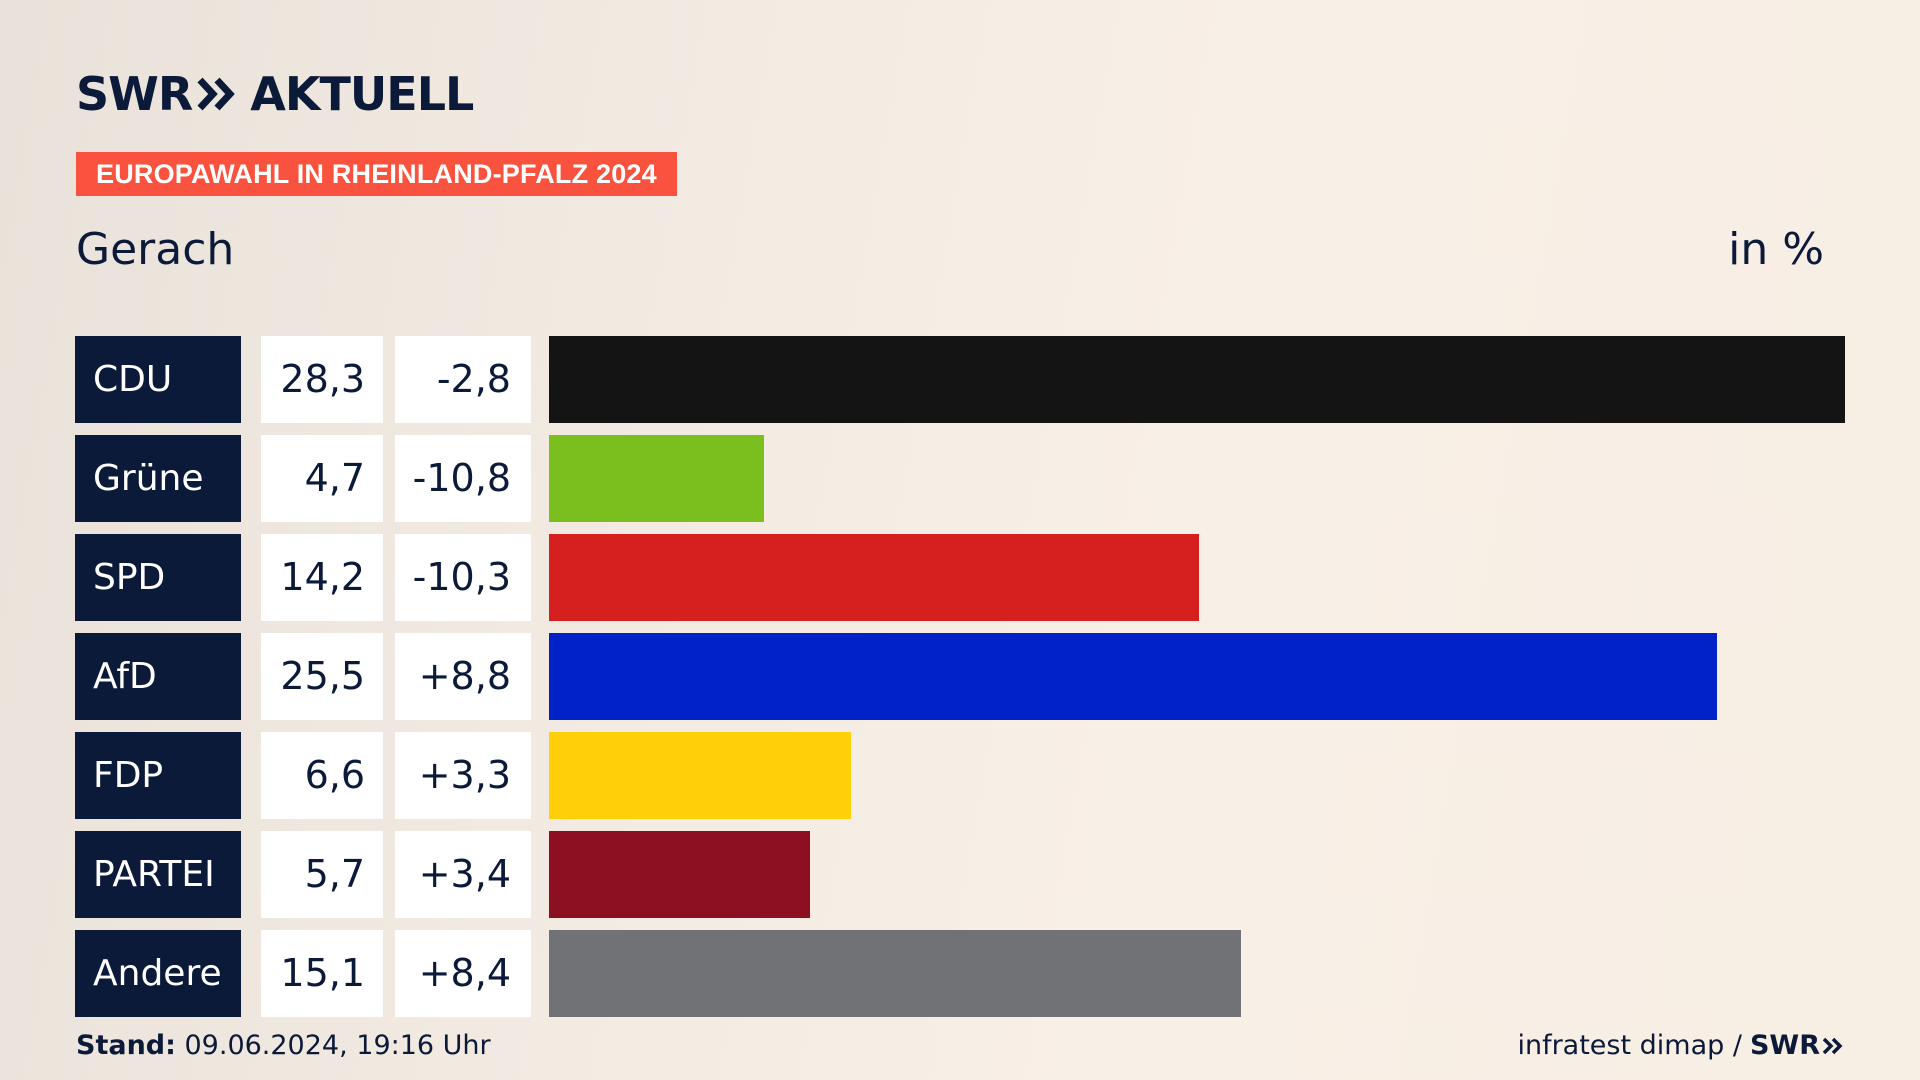 The image size is (1920, 1080). What do you see at coordinates (1832, 1045) in the screenshot?
I see `small-double-chevron-icon` at bounding box center [1832, 1045].